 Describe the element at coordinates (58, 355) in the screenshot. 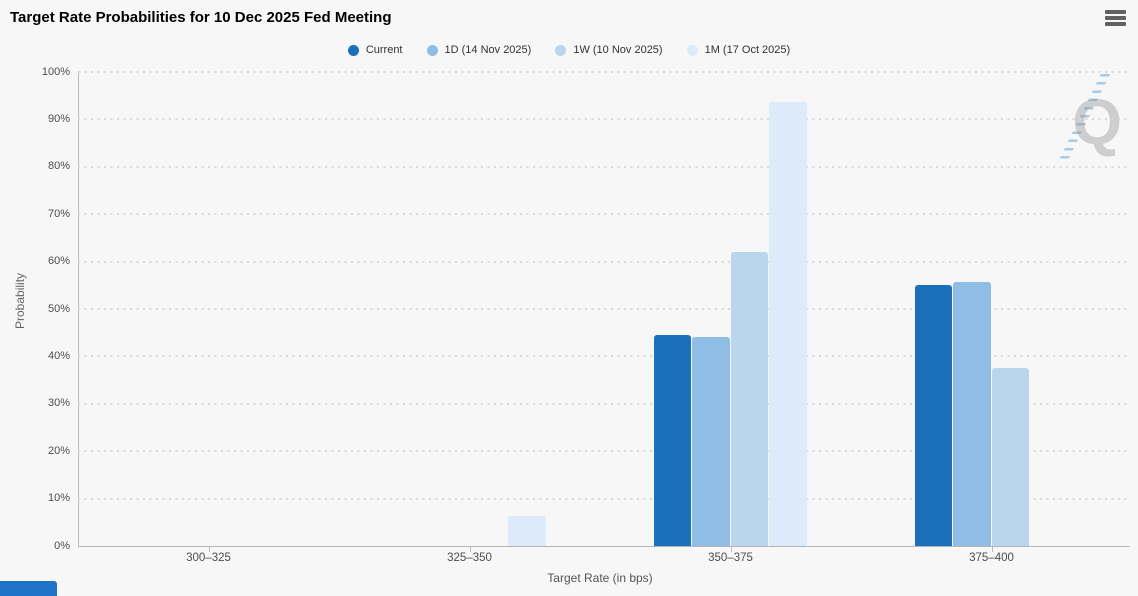

I see `y-tick-label: 40%` at that location.